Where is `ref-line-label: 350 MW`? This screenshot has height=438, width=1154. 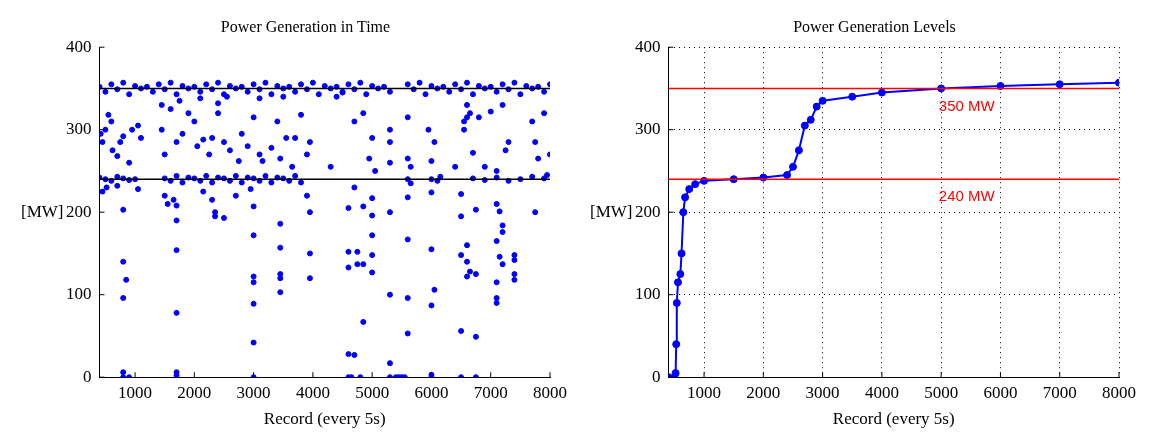 ref-line-label: 350 MW is located at coordinates (967, 105).